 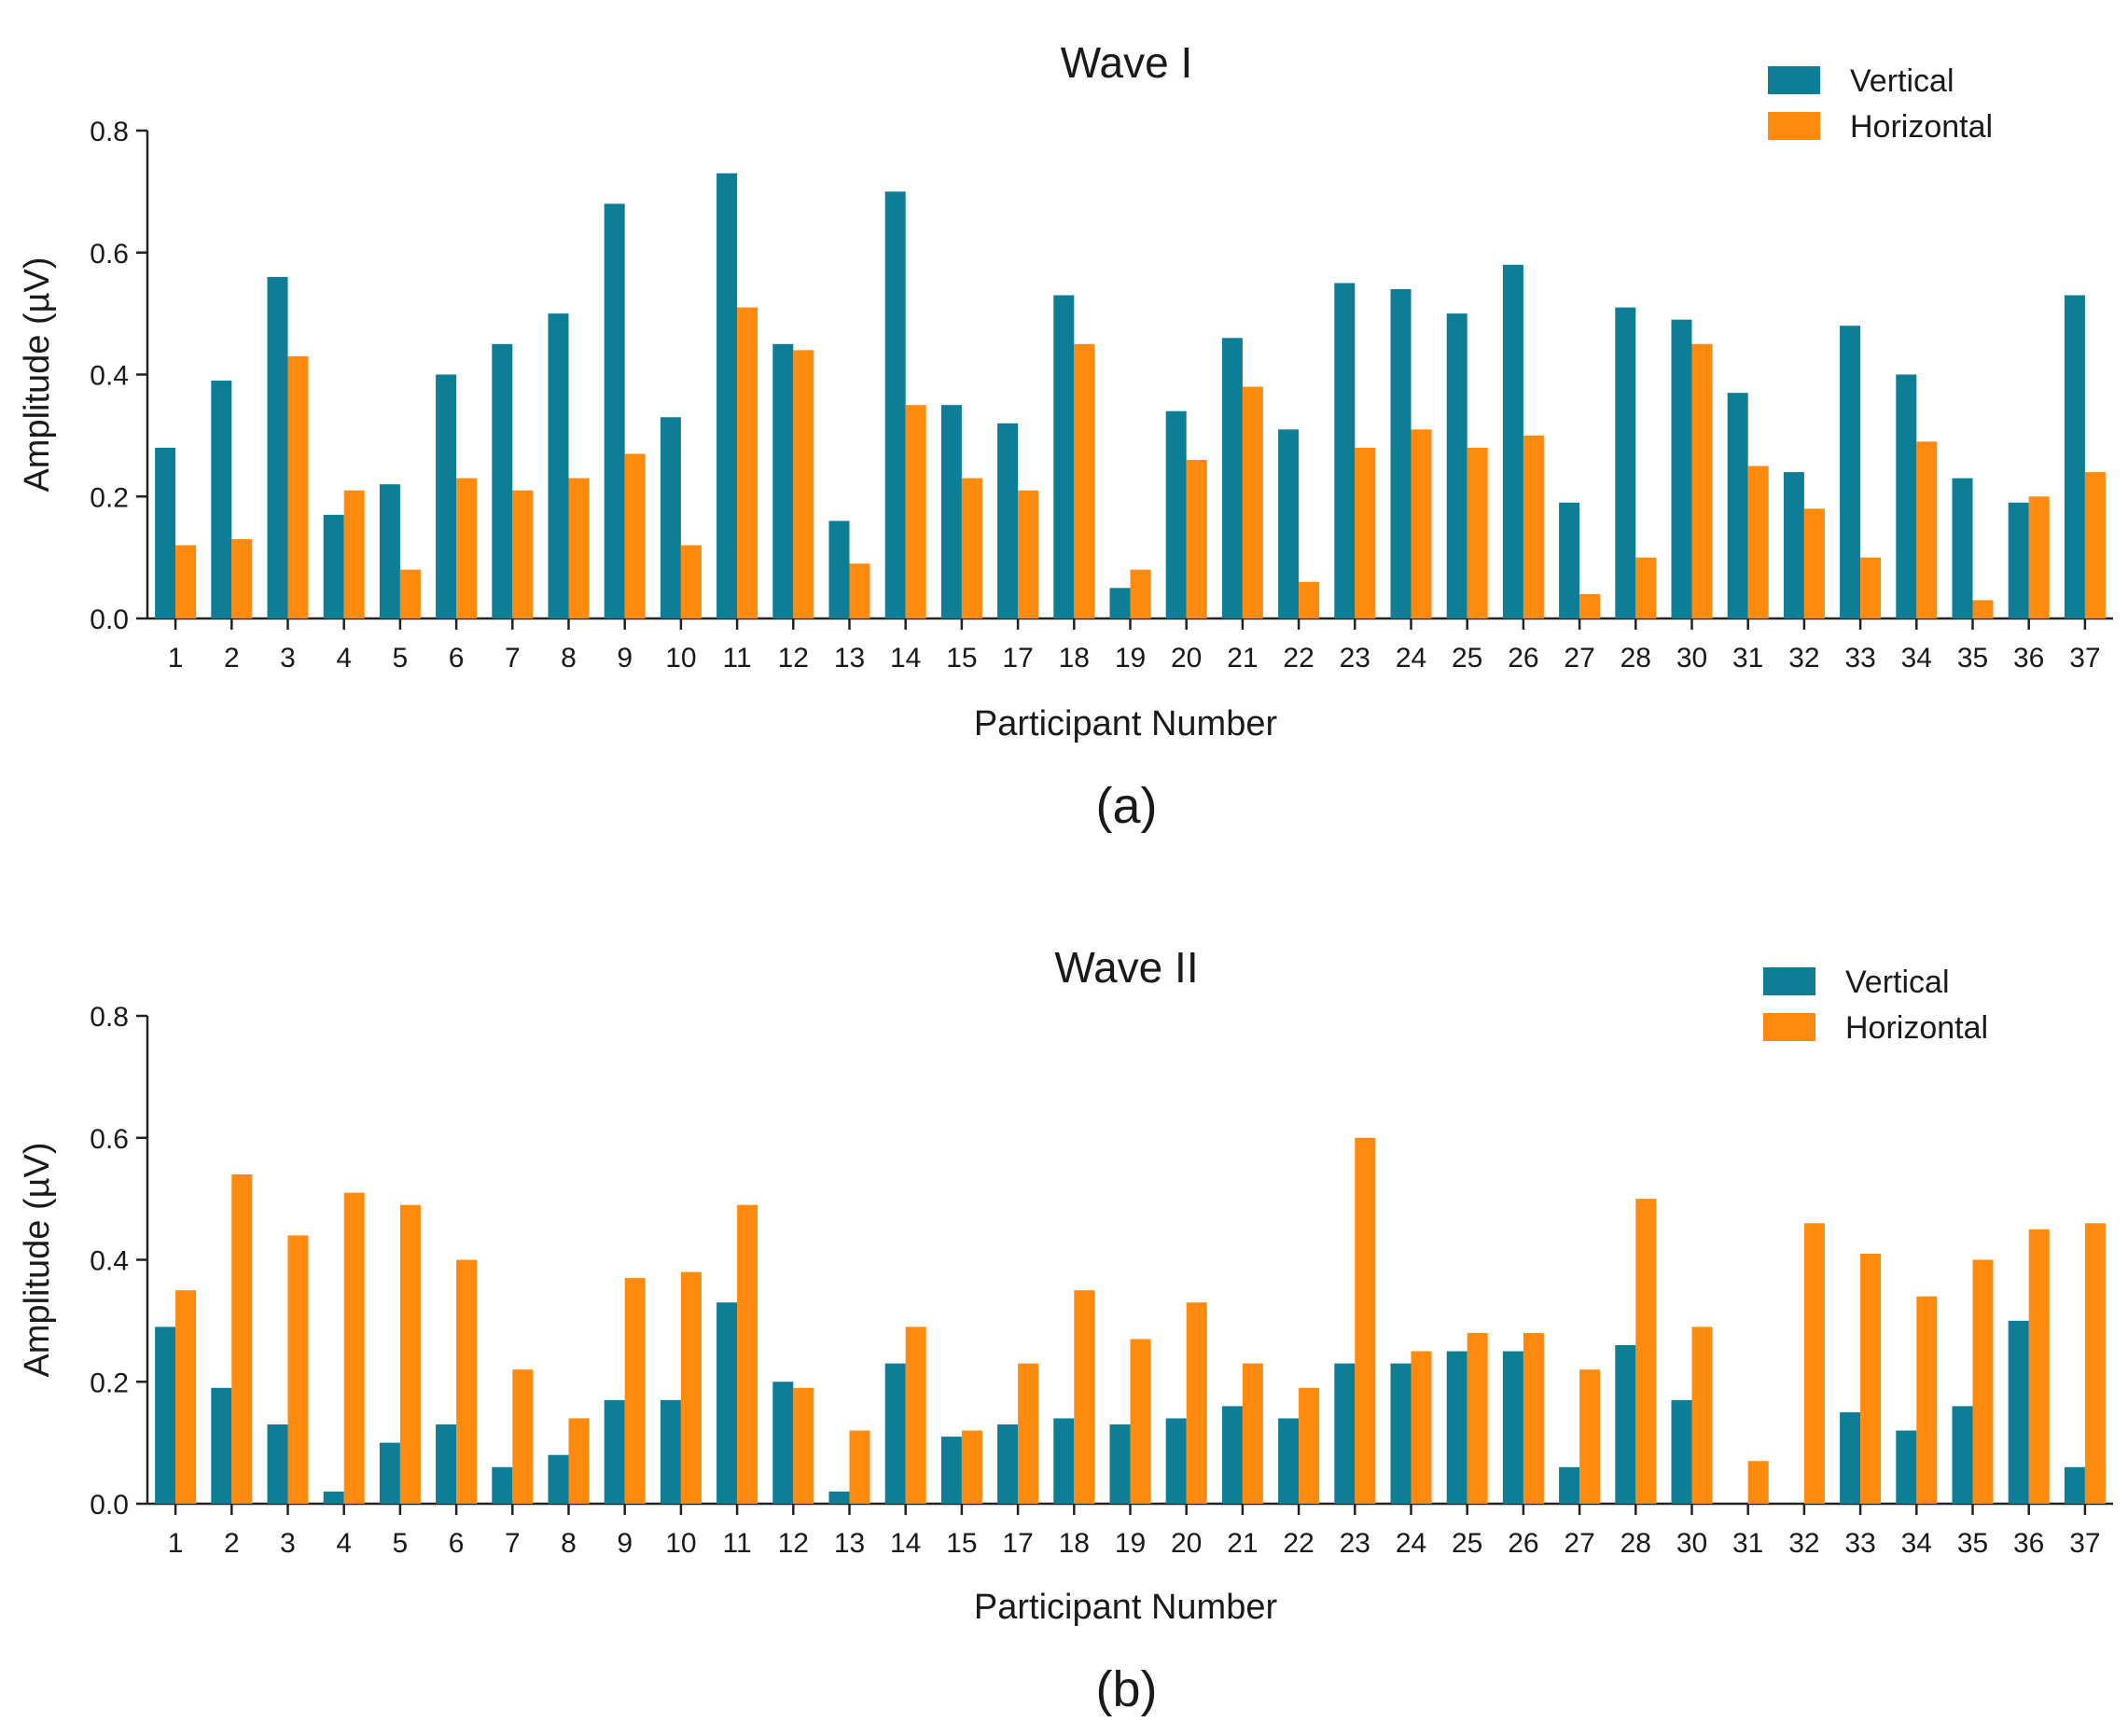 I want to click on x-tick-label: 15, so click(x=961, y=658).